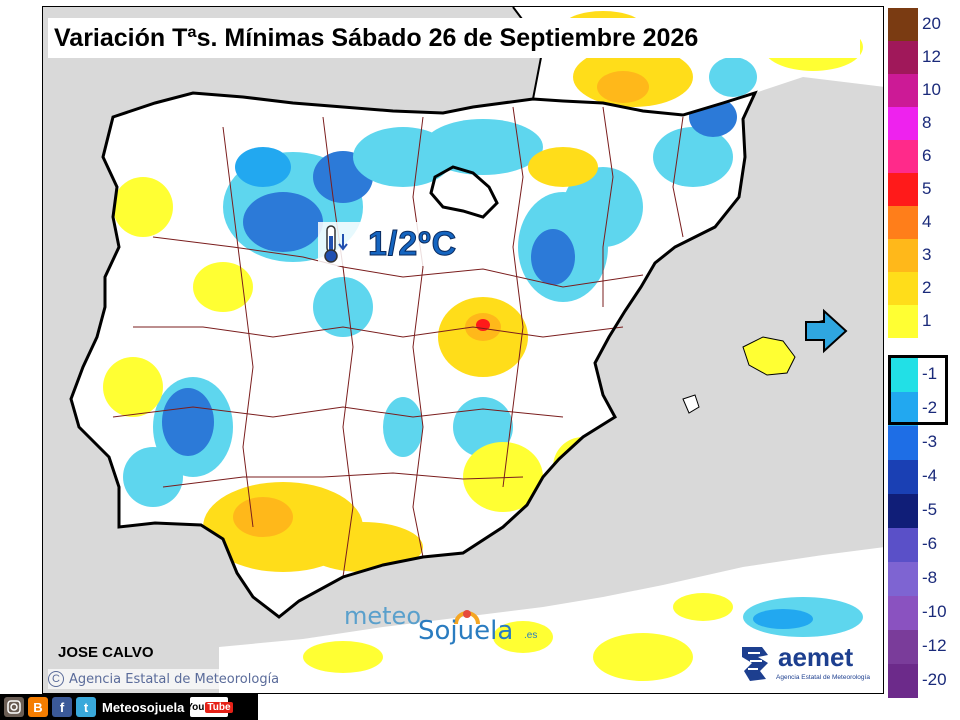 This screenshot has width=960, height=720. Describe the element at coordinates (927, 254) in the screenshot. I see `legend-label-positive-7: 3` at that location.